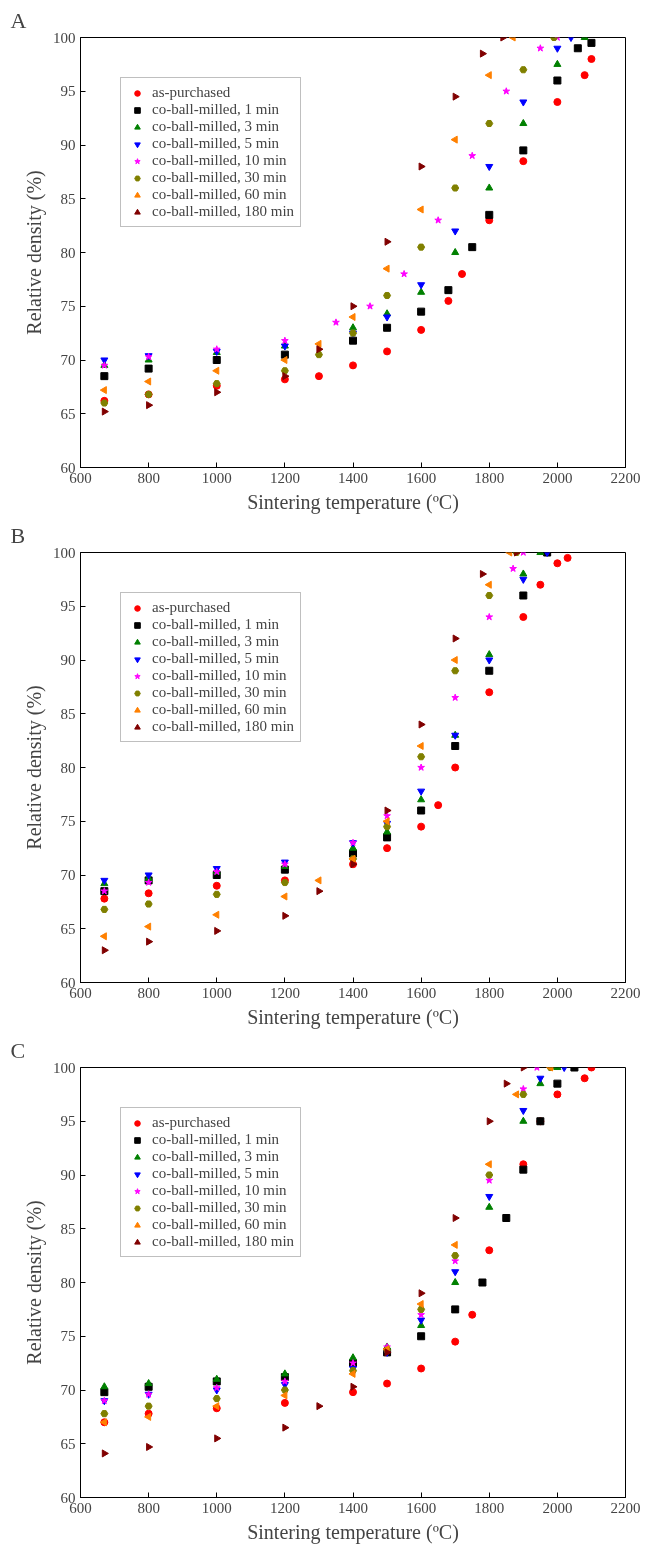 The image size is (651, 1567). Describe the element at coordinates (18, 20) in the screenshot. I see `chart-title: A` at that location.